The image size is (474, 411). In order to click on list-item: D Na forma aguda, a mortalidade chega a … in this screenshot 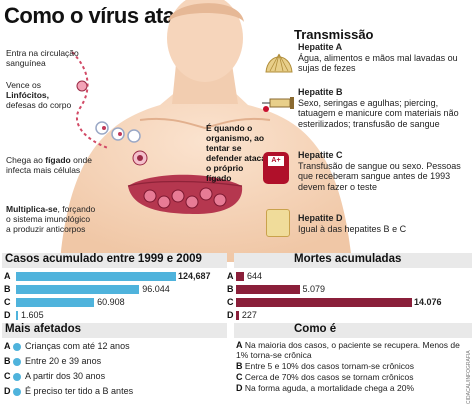, I will do `click(325, 388)`.